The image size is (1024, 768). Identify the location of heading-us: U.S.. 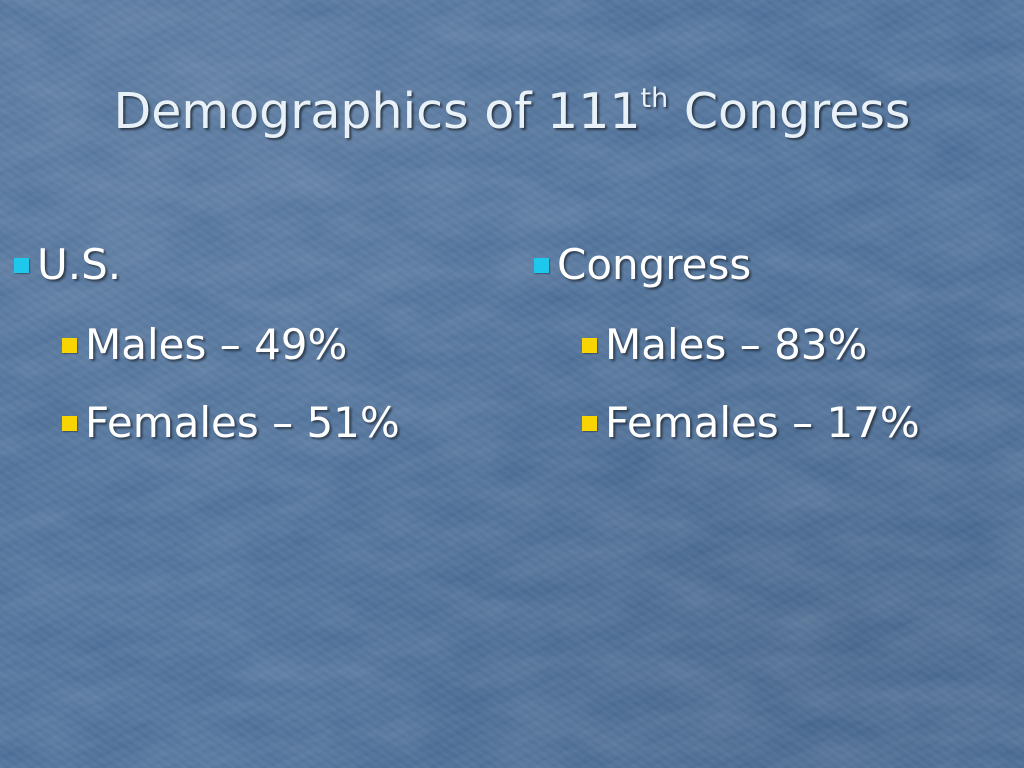
(79, 264).